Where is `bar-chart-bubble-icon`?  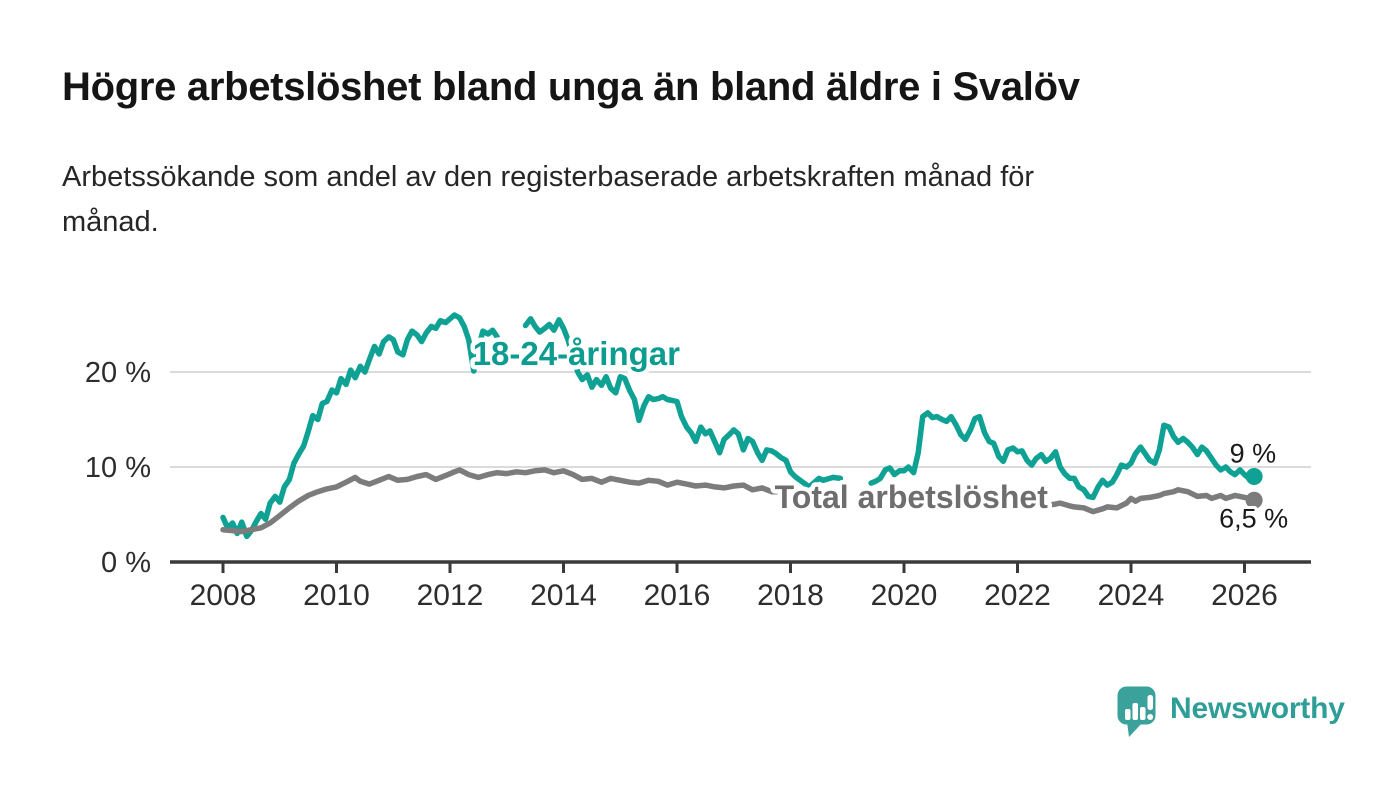 bar-chart-bubble-icon is located at coordinates (1136, 711).